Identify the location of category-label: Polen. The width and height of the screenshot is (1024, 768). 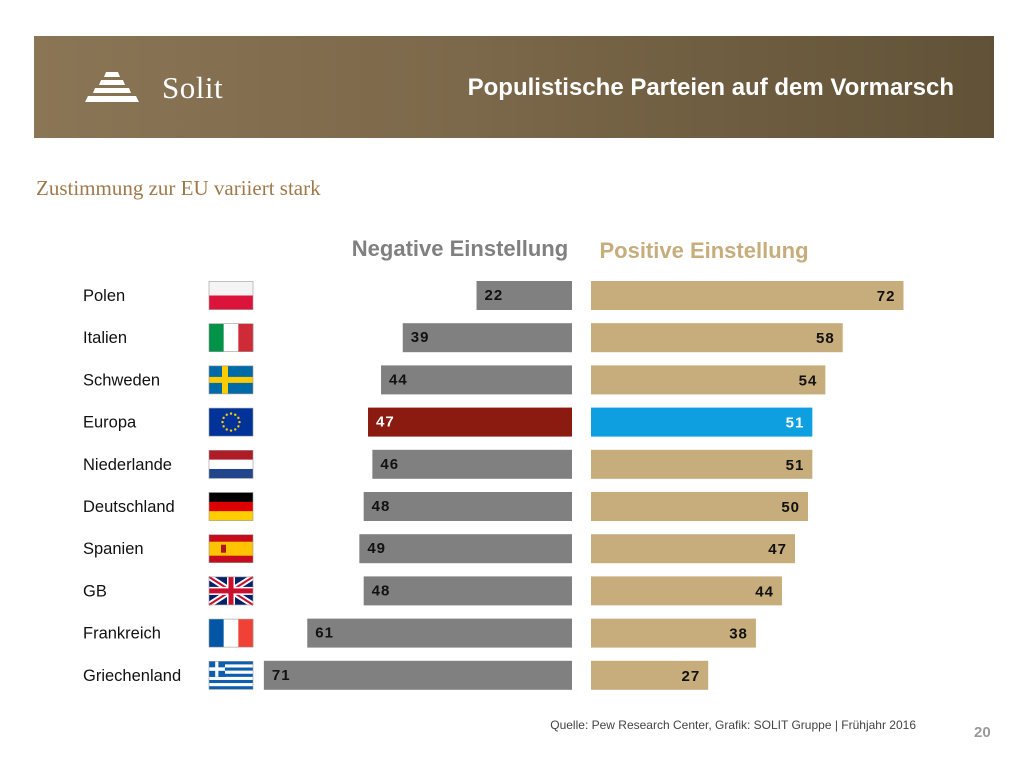
(104, 296).